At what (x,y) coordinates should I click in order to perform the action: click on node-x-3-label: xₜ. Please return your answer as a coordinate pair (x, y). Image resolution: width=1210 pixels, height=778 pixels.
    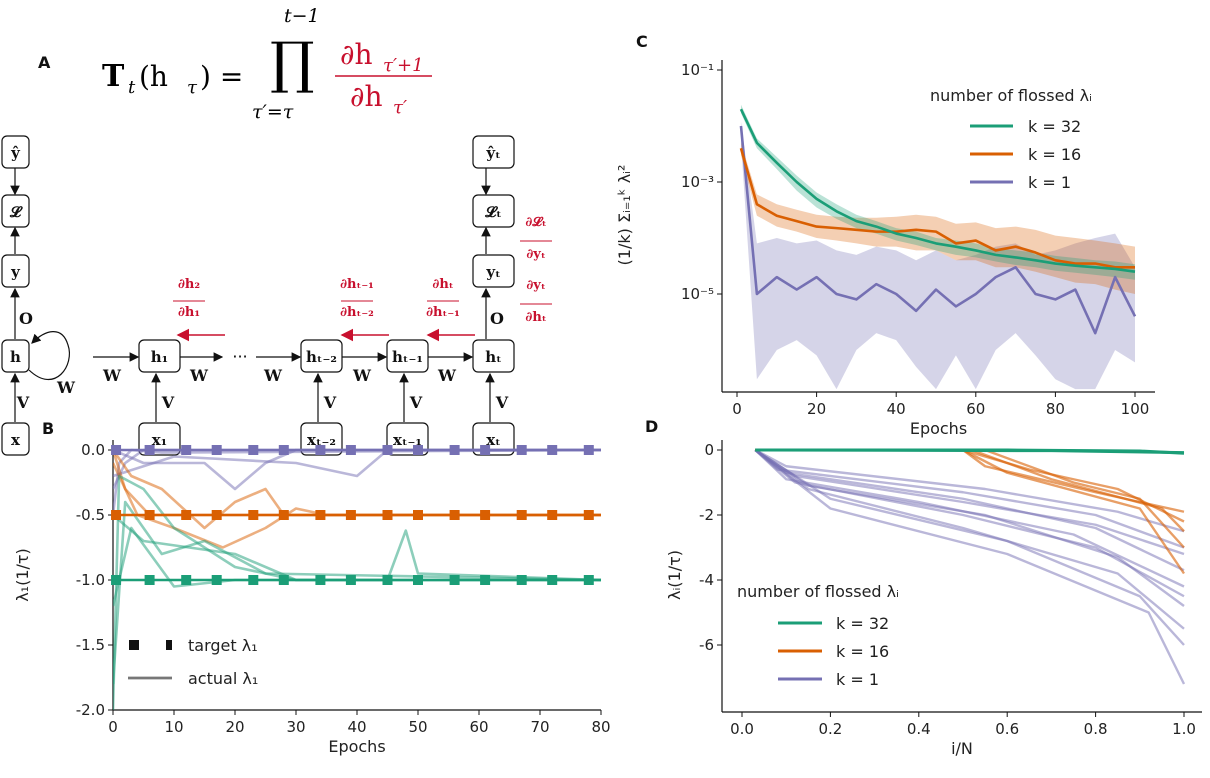
    Looking at the image, I should click on (493, 440).